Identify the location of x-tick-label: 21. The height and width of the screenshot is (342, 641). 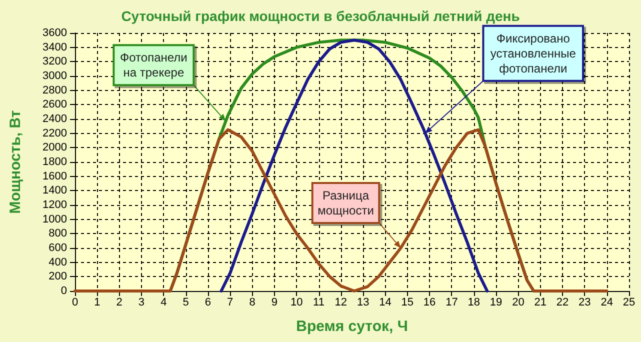
(540, 302).